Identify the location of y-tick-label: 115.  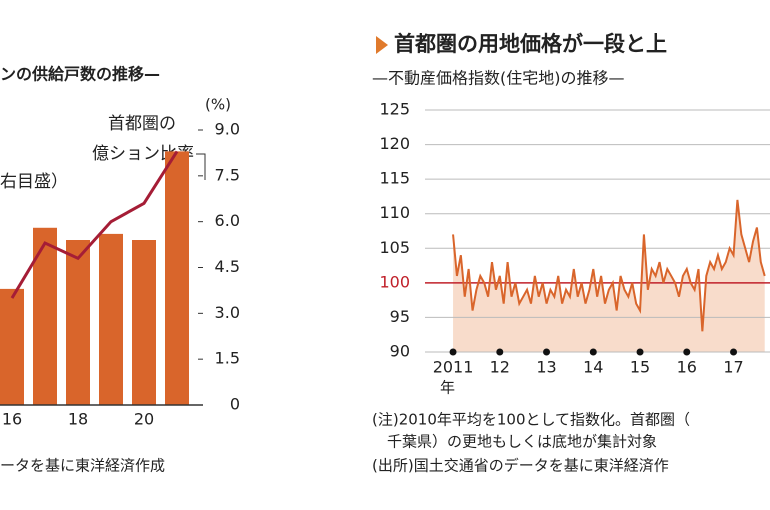
(394, 178).